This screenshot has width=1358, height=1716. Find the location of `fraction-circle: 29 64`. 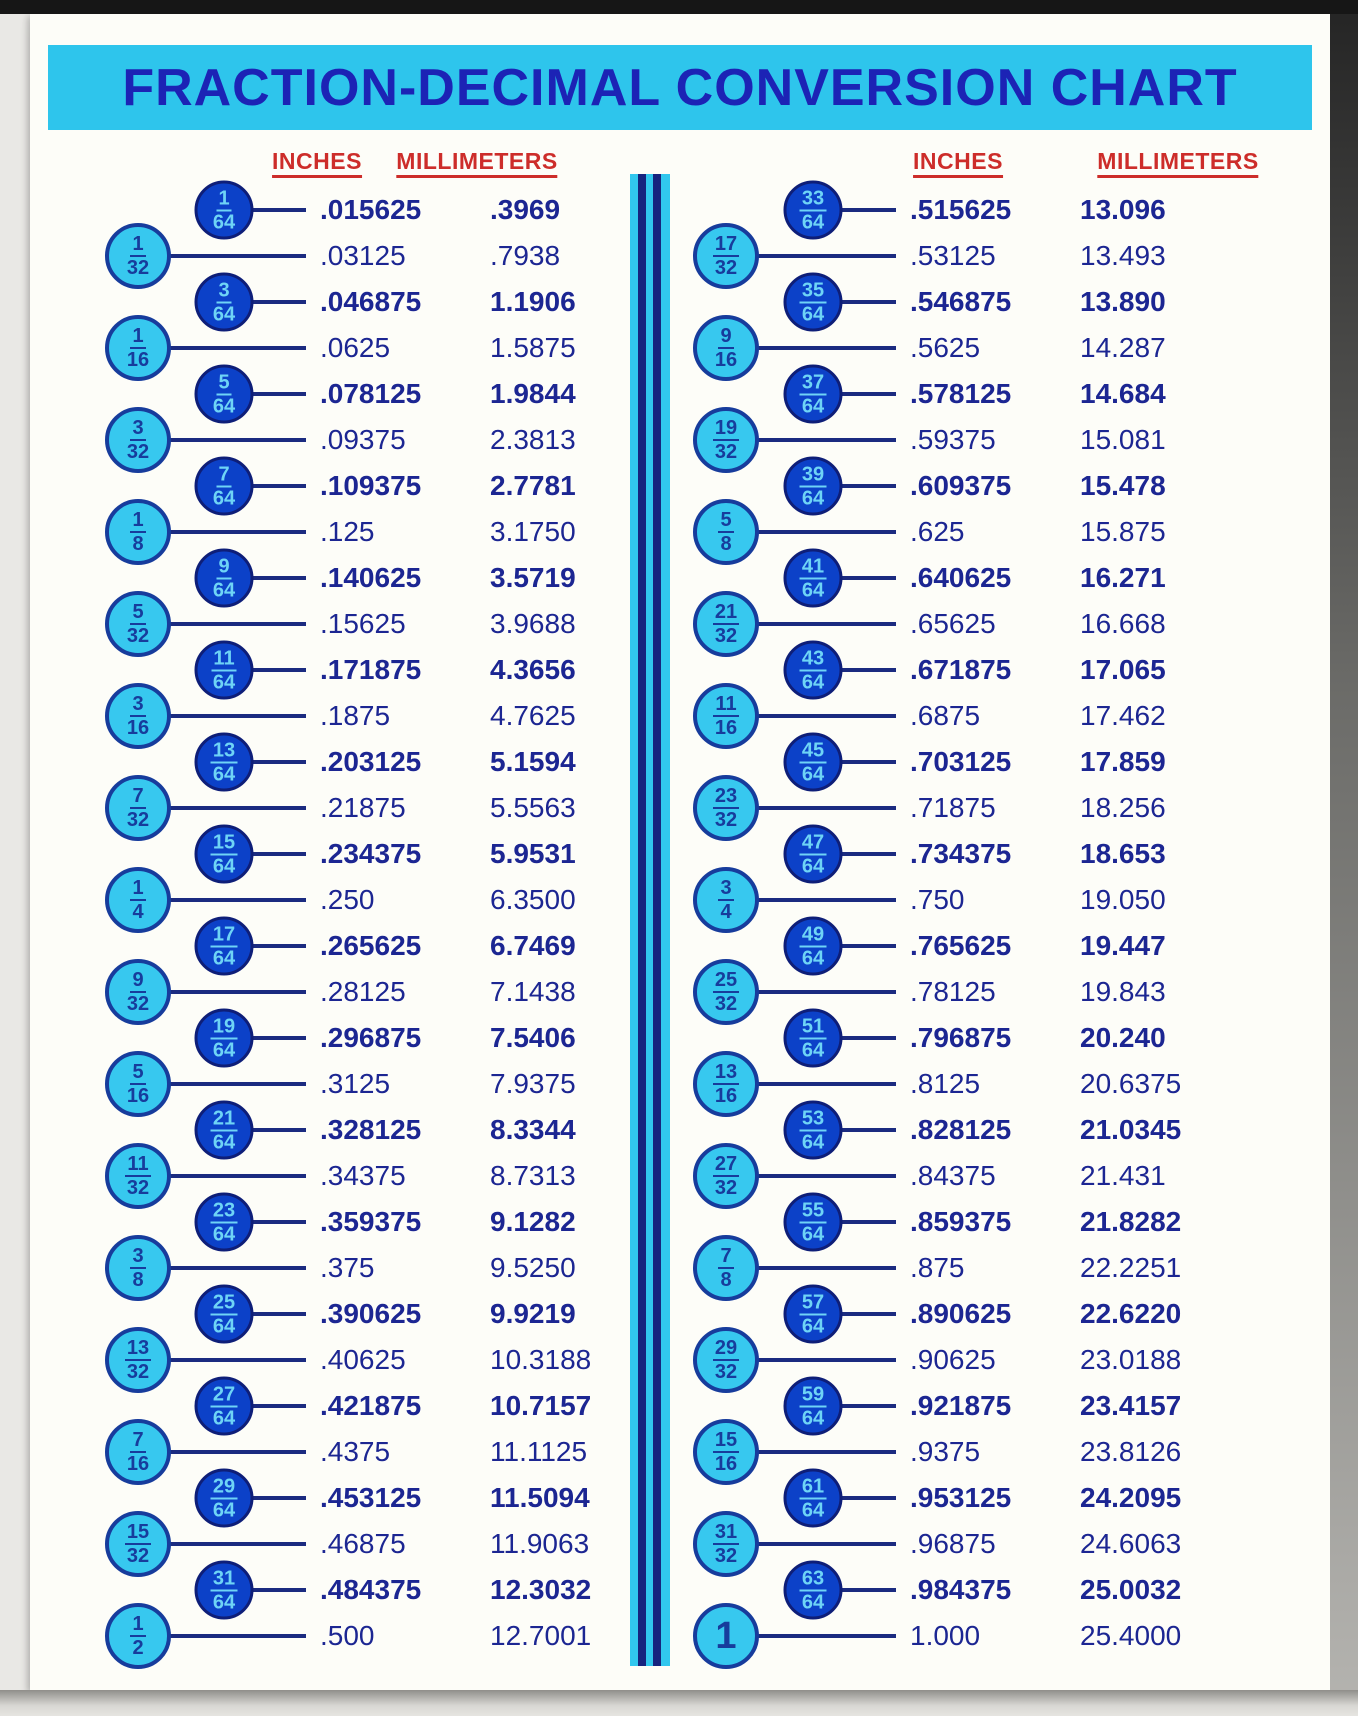

fraction-circle: 29 64 is located at coordinates (224, 1498).